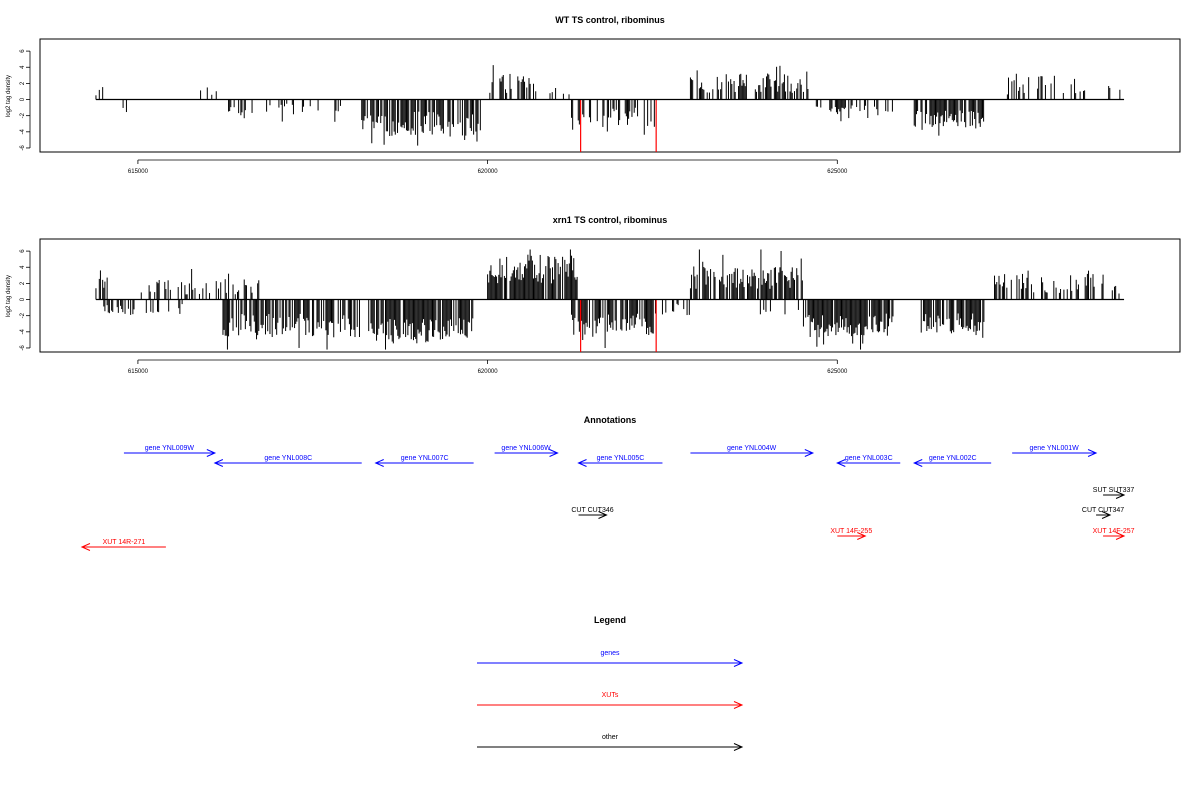  I want to click on legend-title: Legend, so click(610, 620).